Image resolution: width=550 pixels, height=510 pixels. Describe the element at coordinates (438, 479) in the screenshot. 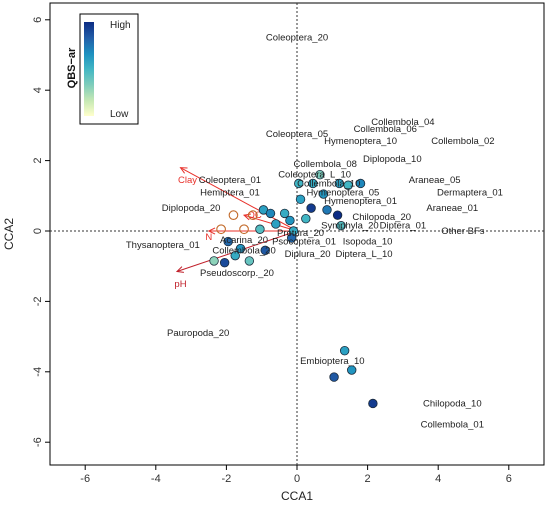

I see `x-tick-label: 4` at that location.